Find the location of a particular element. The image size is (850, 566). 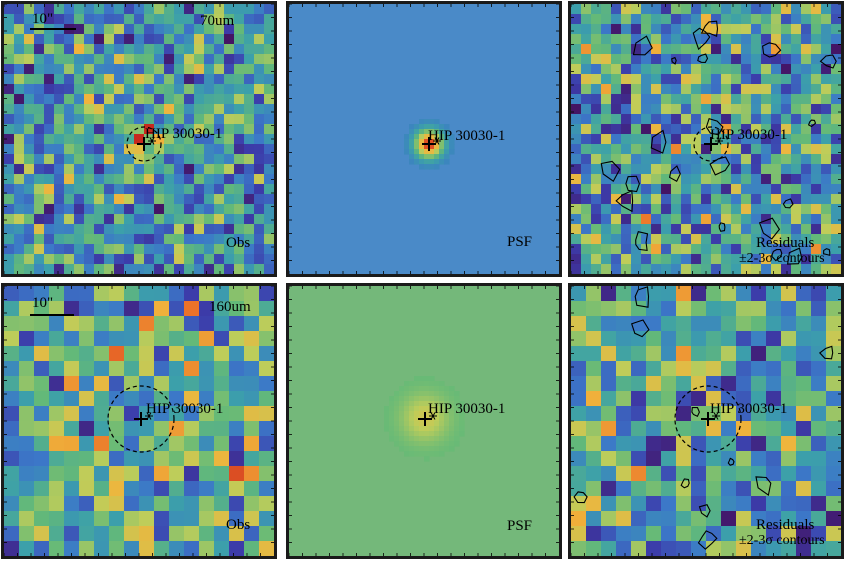

band-label: 160um is located at coordinates (230, 307).